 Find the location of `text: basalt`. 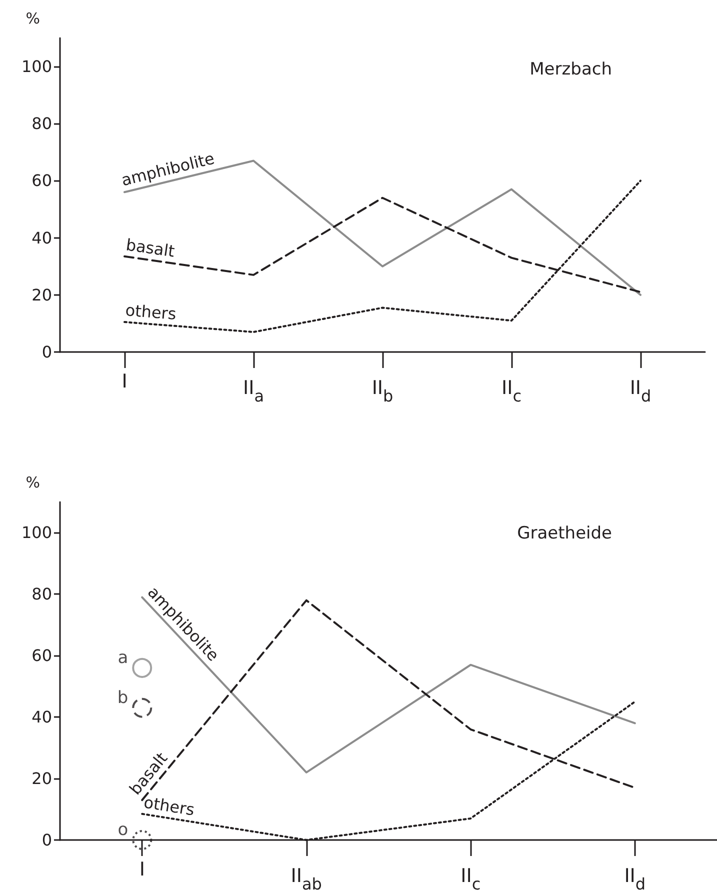

text: basalt is located at coordinates (150, 248).